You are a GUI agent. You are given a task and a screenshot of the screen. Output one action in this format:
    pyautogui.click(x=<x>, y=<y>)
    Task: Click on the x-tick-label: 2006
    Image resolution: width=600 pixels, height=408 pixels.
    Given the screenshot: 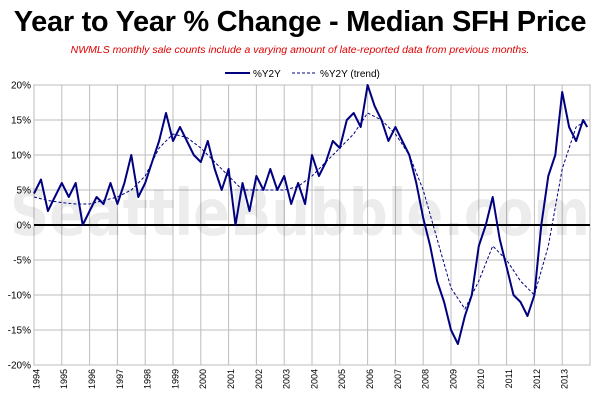 What is the action you would take?
    pyautogui.click(x=370, y=379)
    